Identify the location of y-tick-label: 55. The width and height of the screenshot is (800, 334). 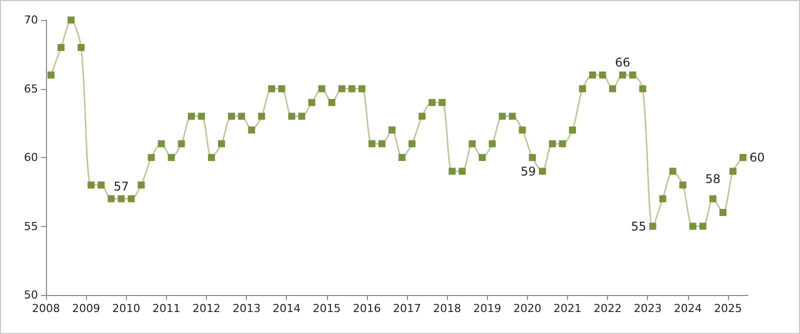
(31, 226).